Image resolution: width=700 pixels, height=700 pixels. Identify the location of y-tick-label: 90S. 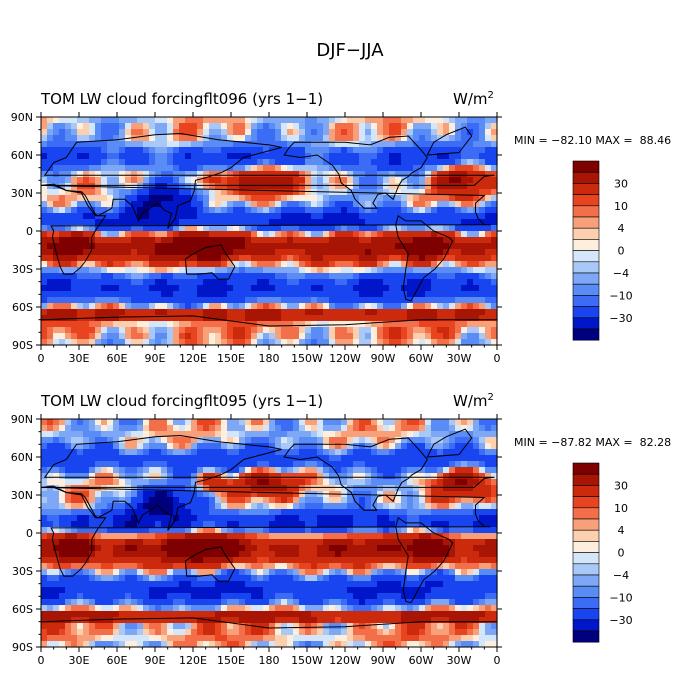
(22, 345).